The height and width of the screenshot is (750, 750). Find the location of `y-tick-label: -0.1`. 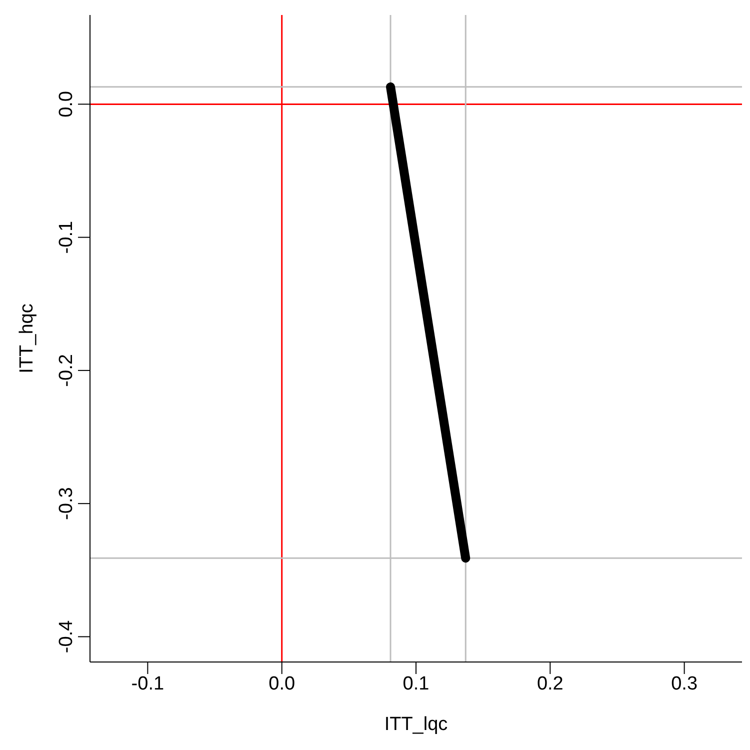

y-tick-label: -0.1 is located at coordinates (66, 237).